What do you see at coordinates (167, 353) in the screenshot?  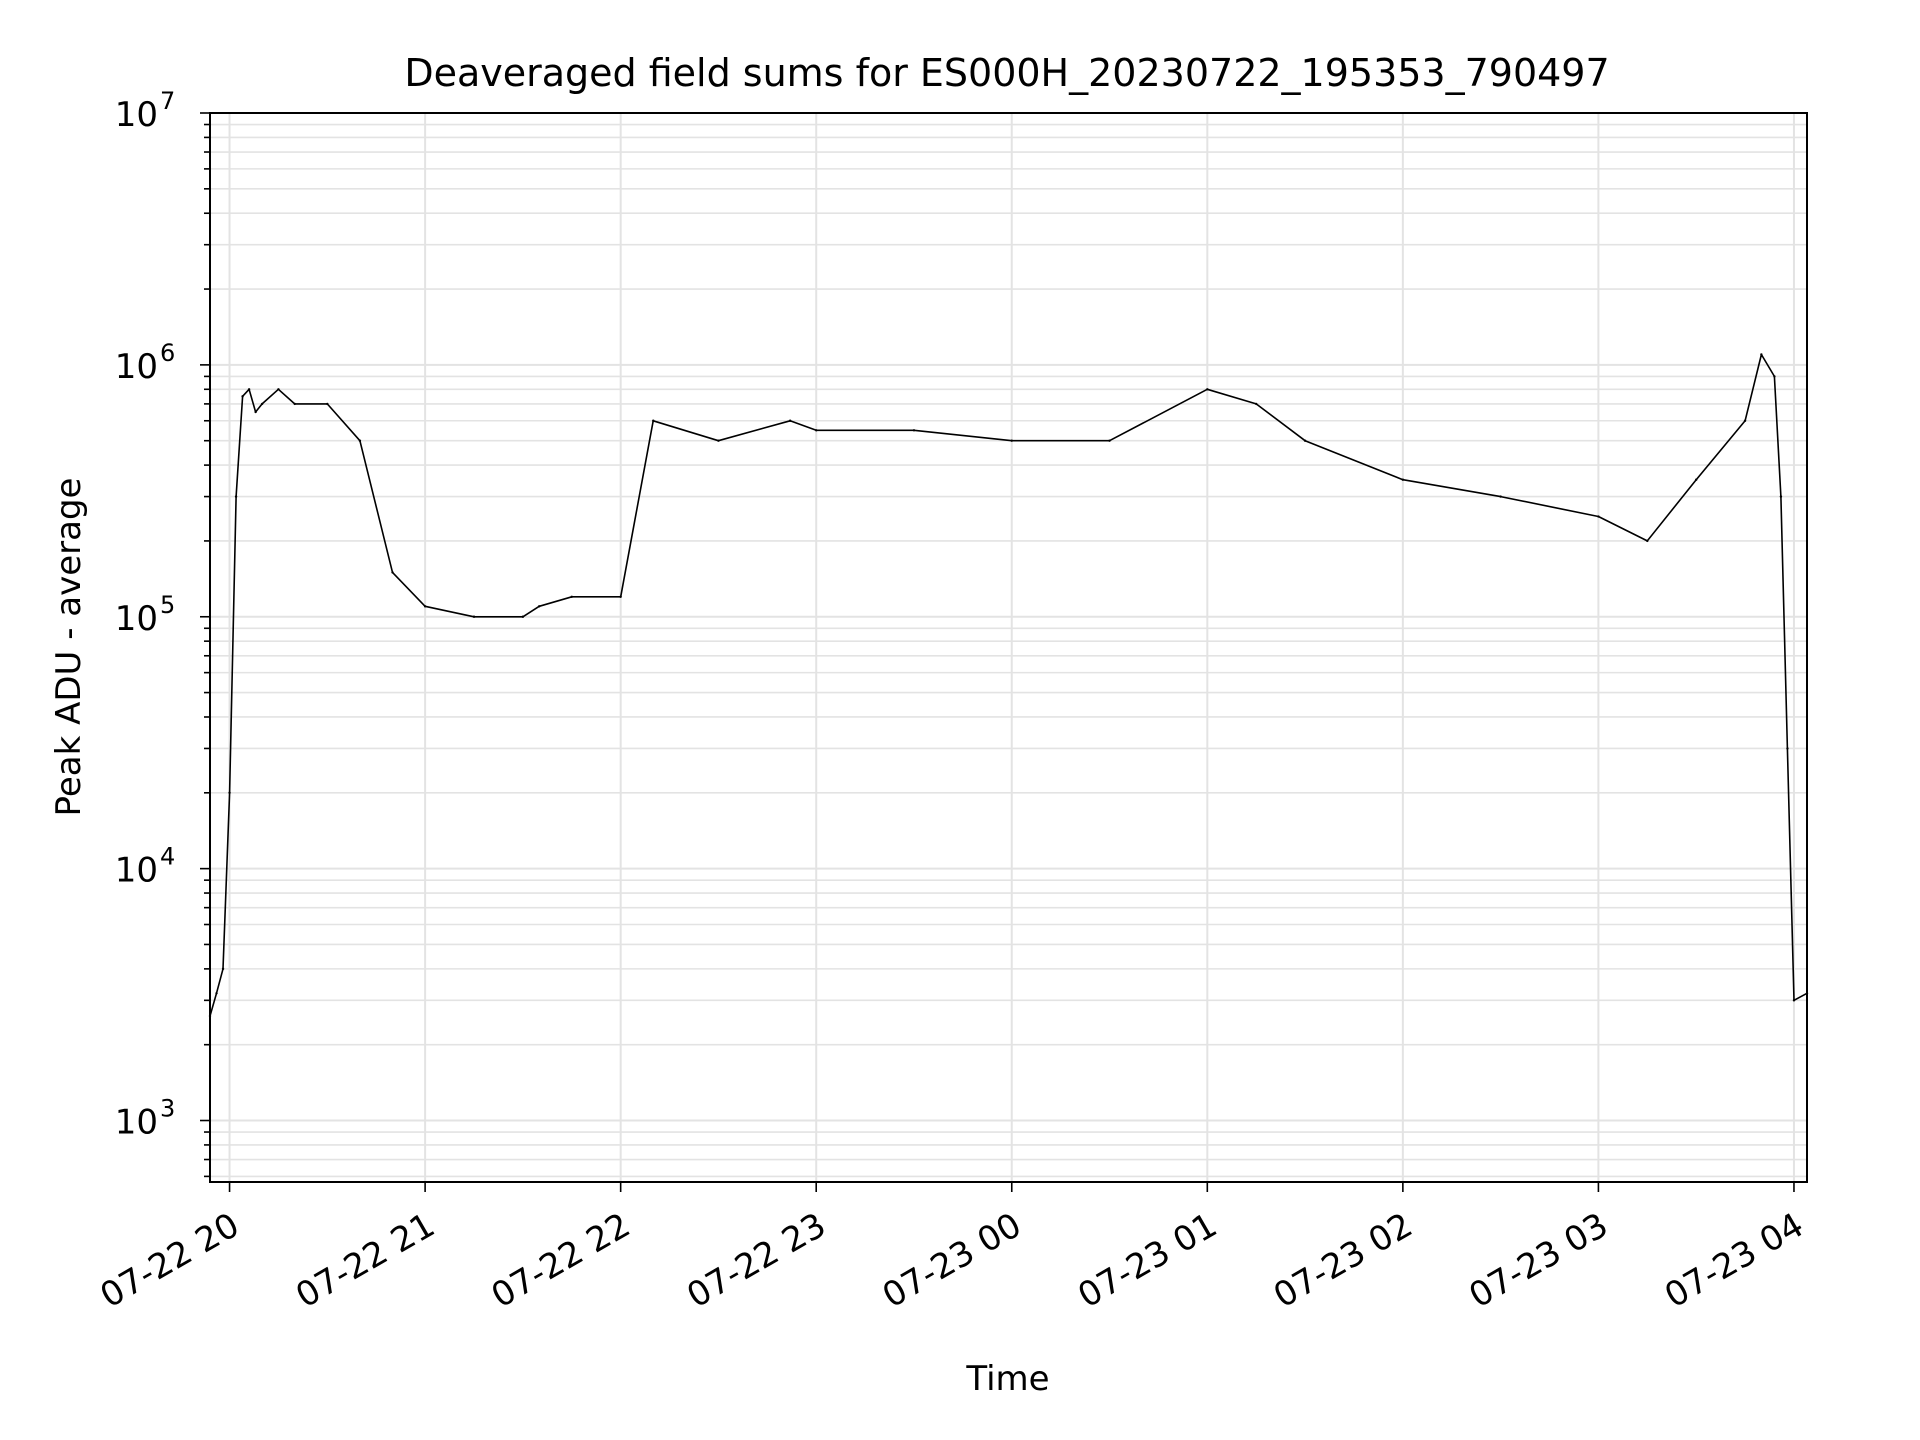 I see `y-tick-exponent: 6` at bounding box center [167, 353].